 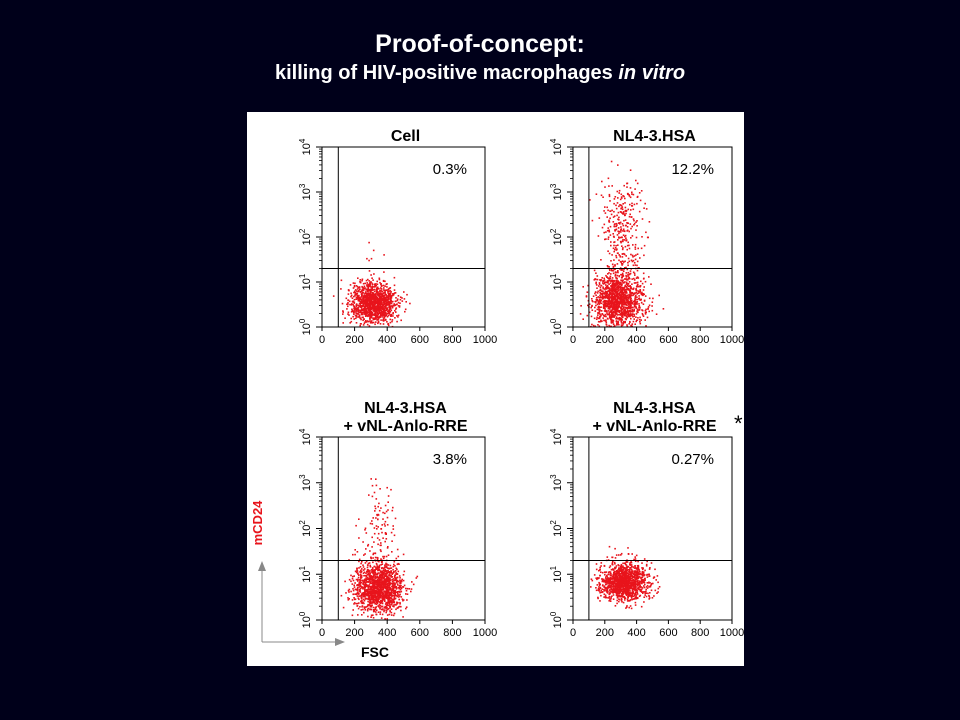 What do you see at coordinates (305, 436) in the screenshot?
I see `y-tick-label: 104` at bounding box center [305, 436].